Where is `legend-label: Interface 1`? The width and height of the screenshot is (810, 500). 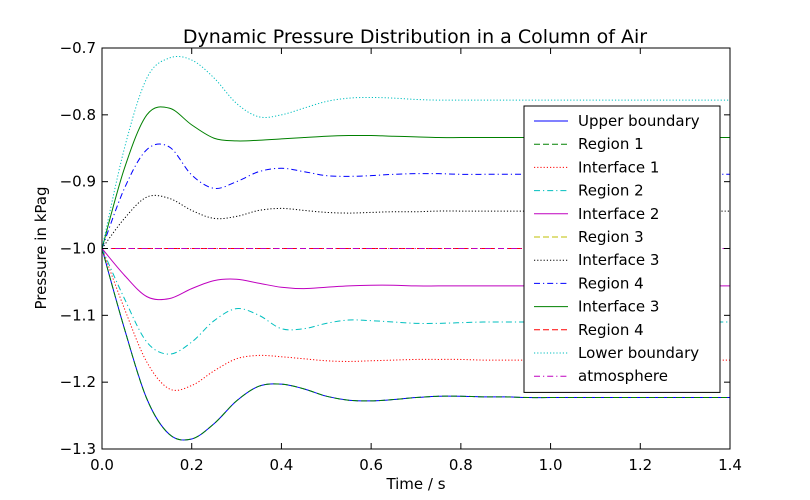 legend-label: Interface 1 is located at coordinates (618, 167).